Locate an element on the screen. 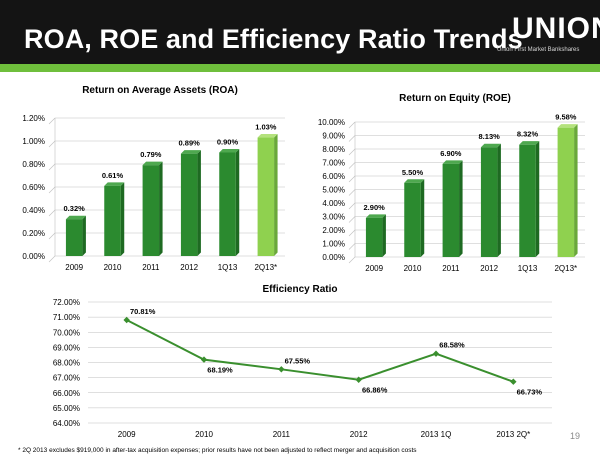 The height and width of the screenshot is (464, 600). y-tick-label: 67.00% is located at coordinates (66, 378).